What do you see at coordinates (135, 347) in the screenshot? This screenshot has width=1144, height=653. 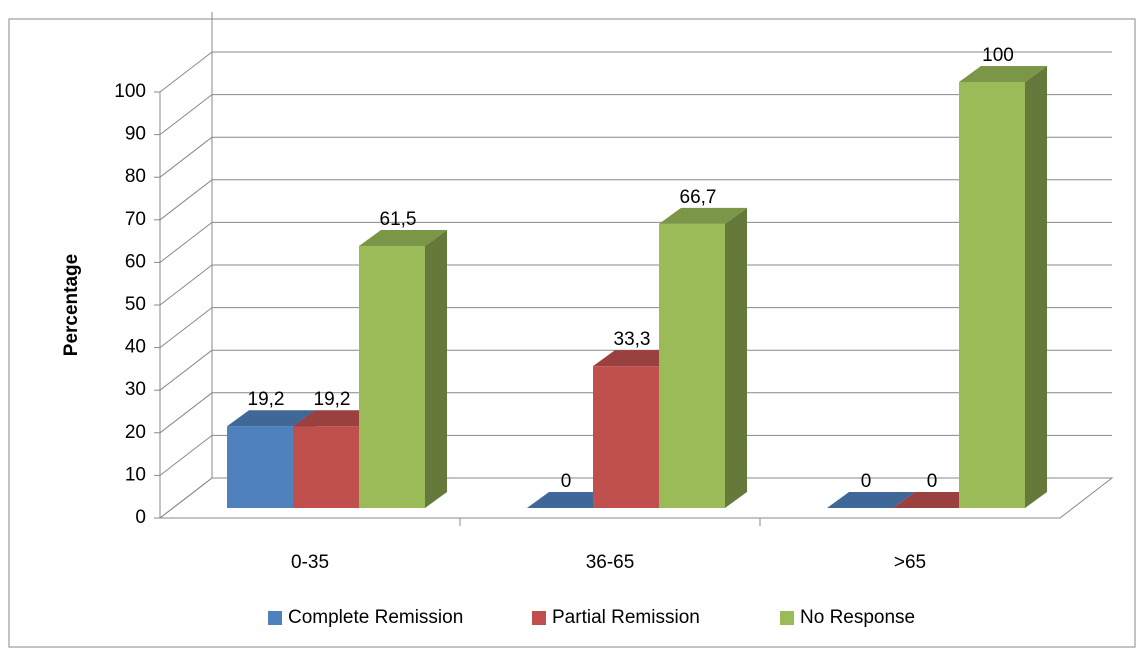 I see `y-tick-label: 40` at bounding box center [135, 347].